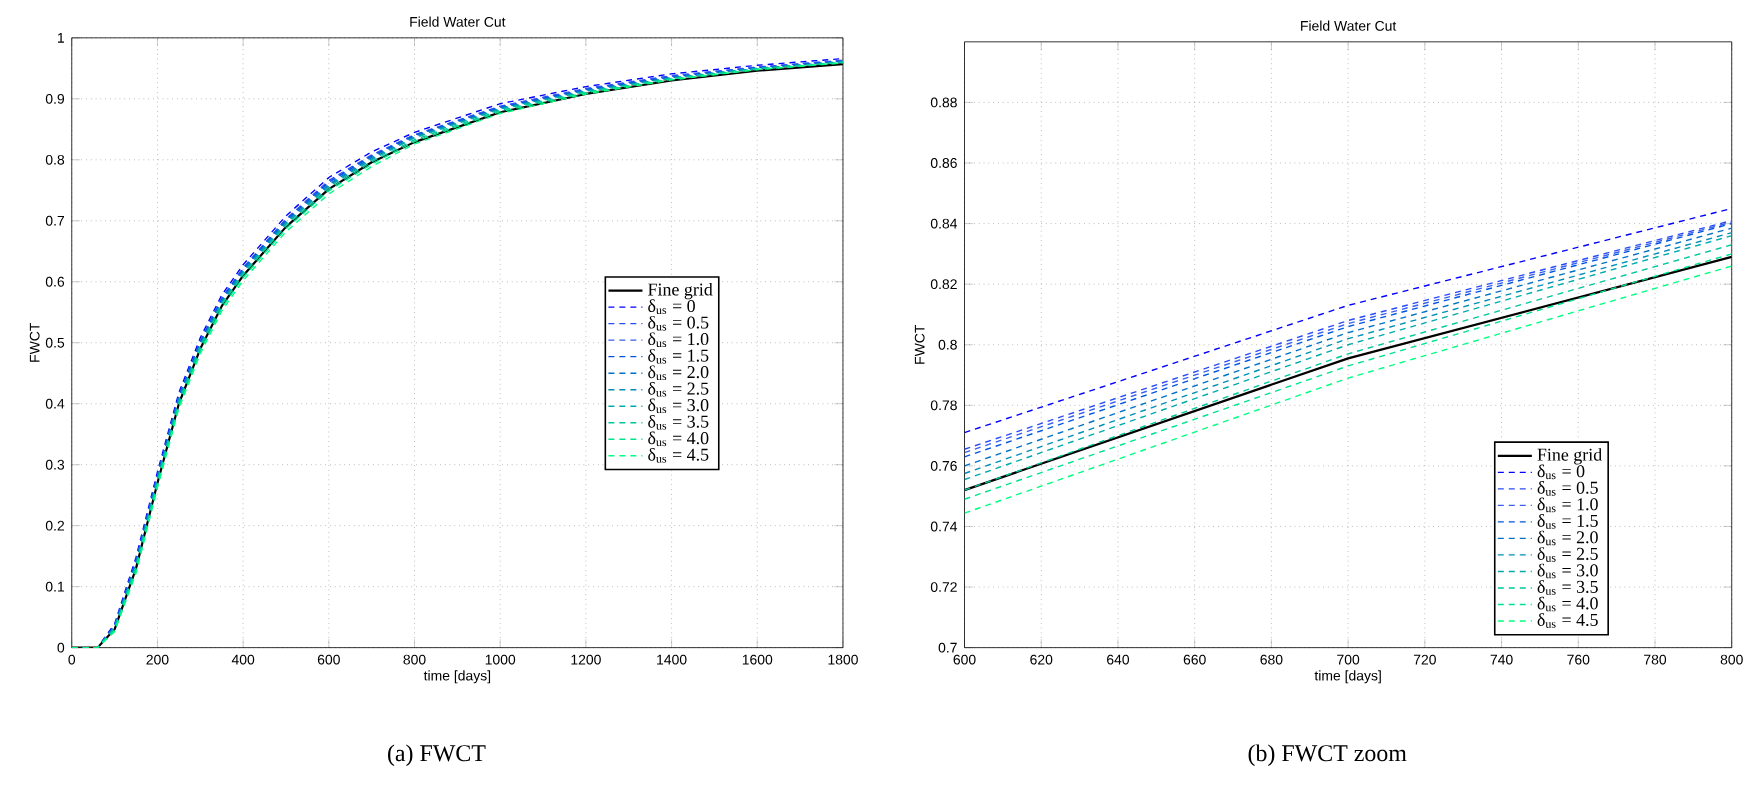 The height and width of the screenshot is (800, 1750). I want to click on text: (a) FWCT, so click(437, 755).